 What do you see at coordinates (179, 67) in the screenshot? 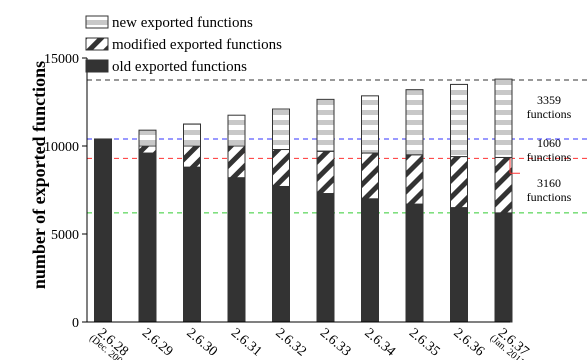
I see `legend-label: old exported functions` at bounding box center [179, 67].